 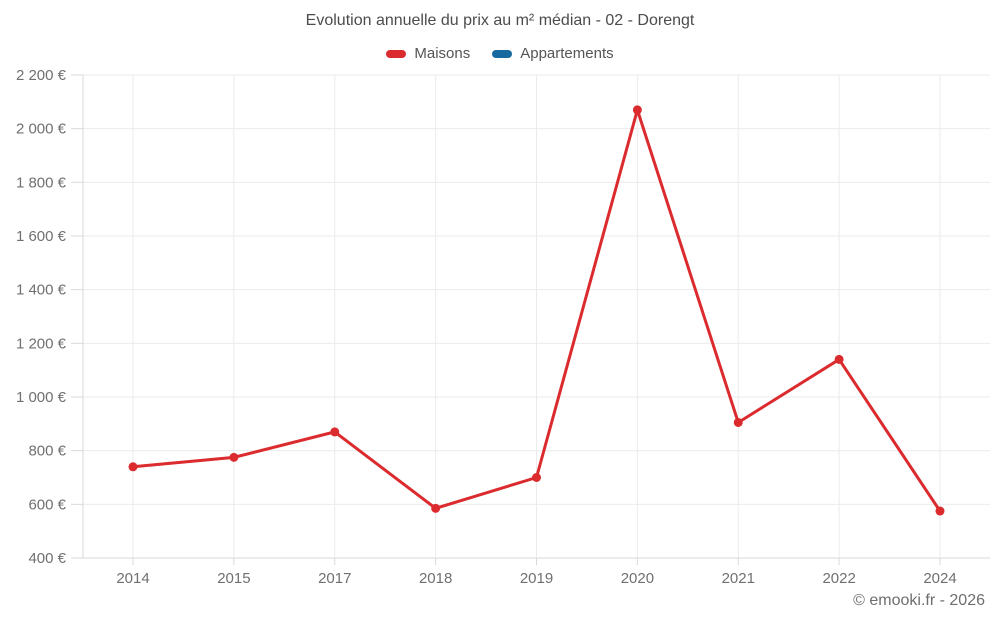 What do you see at coordinates (41, 397) in the screenshot?
I see `y-tick-label: 1 000 €` at bounding box center [41, 397].